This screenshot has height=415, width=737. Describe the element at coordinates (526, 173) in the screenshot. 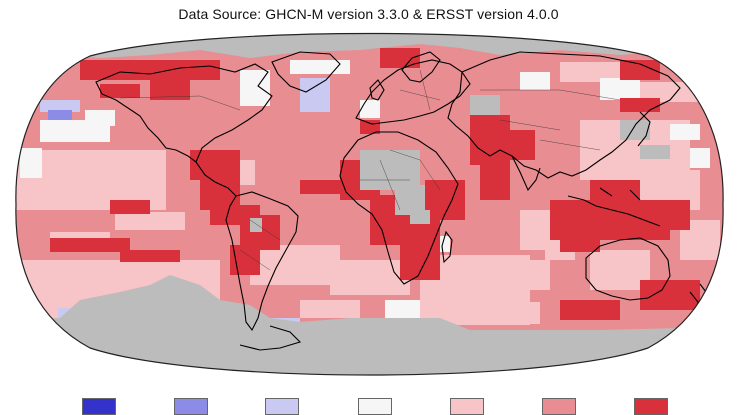

I see `india-coast` at that location.